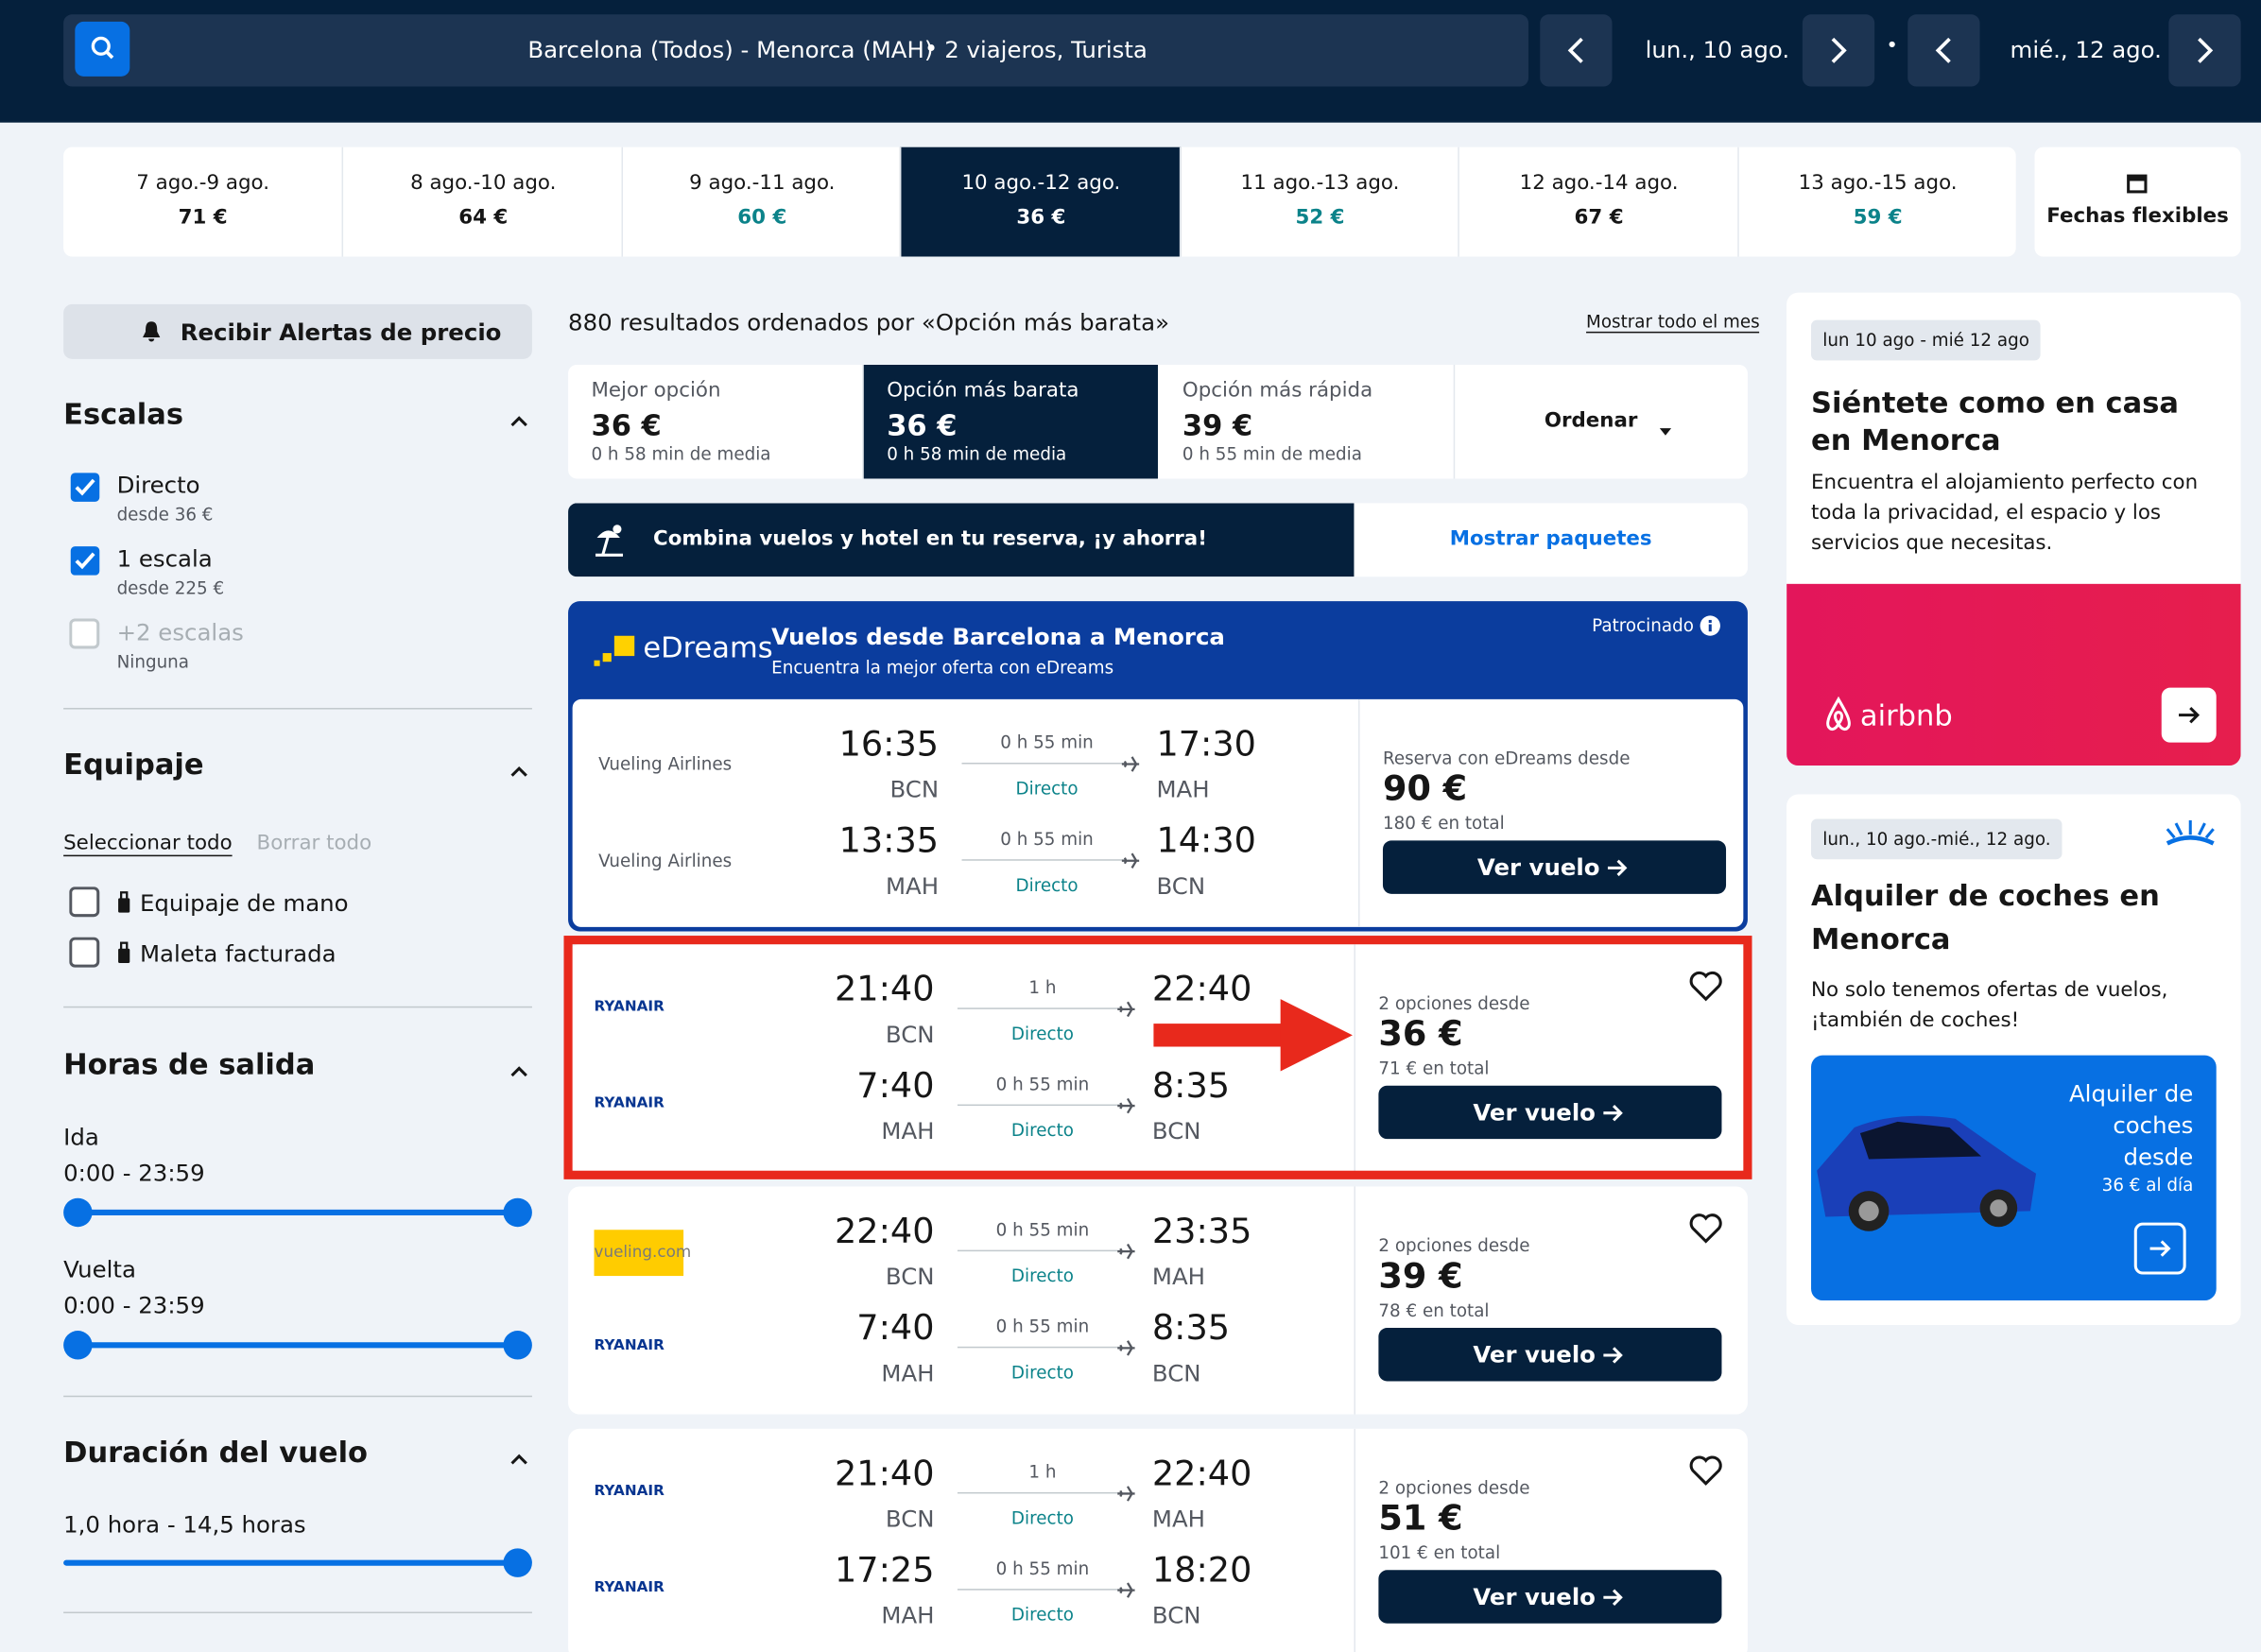 The image size is (2261, 1652). I want to click on tab-dates: 12 ago.-14 ago., so click(1599, 183).